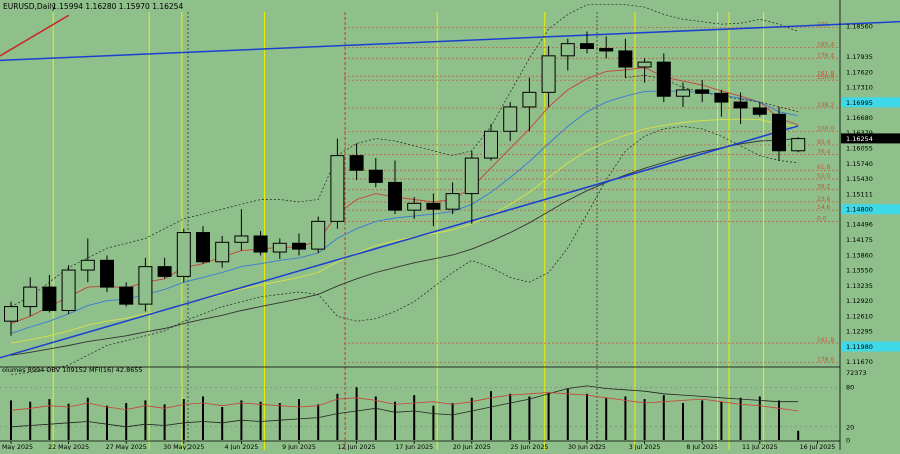  I want to click on obv-line, so click(404, 406).